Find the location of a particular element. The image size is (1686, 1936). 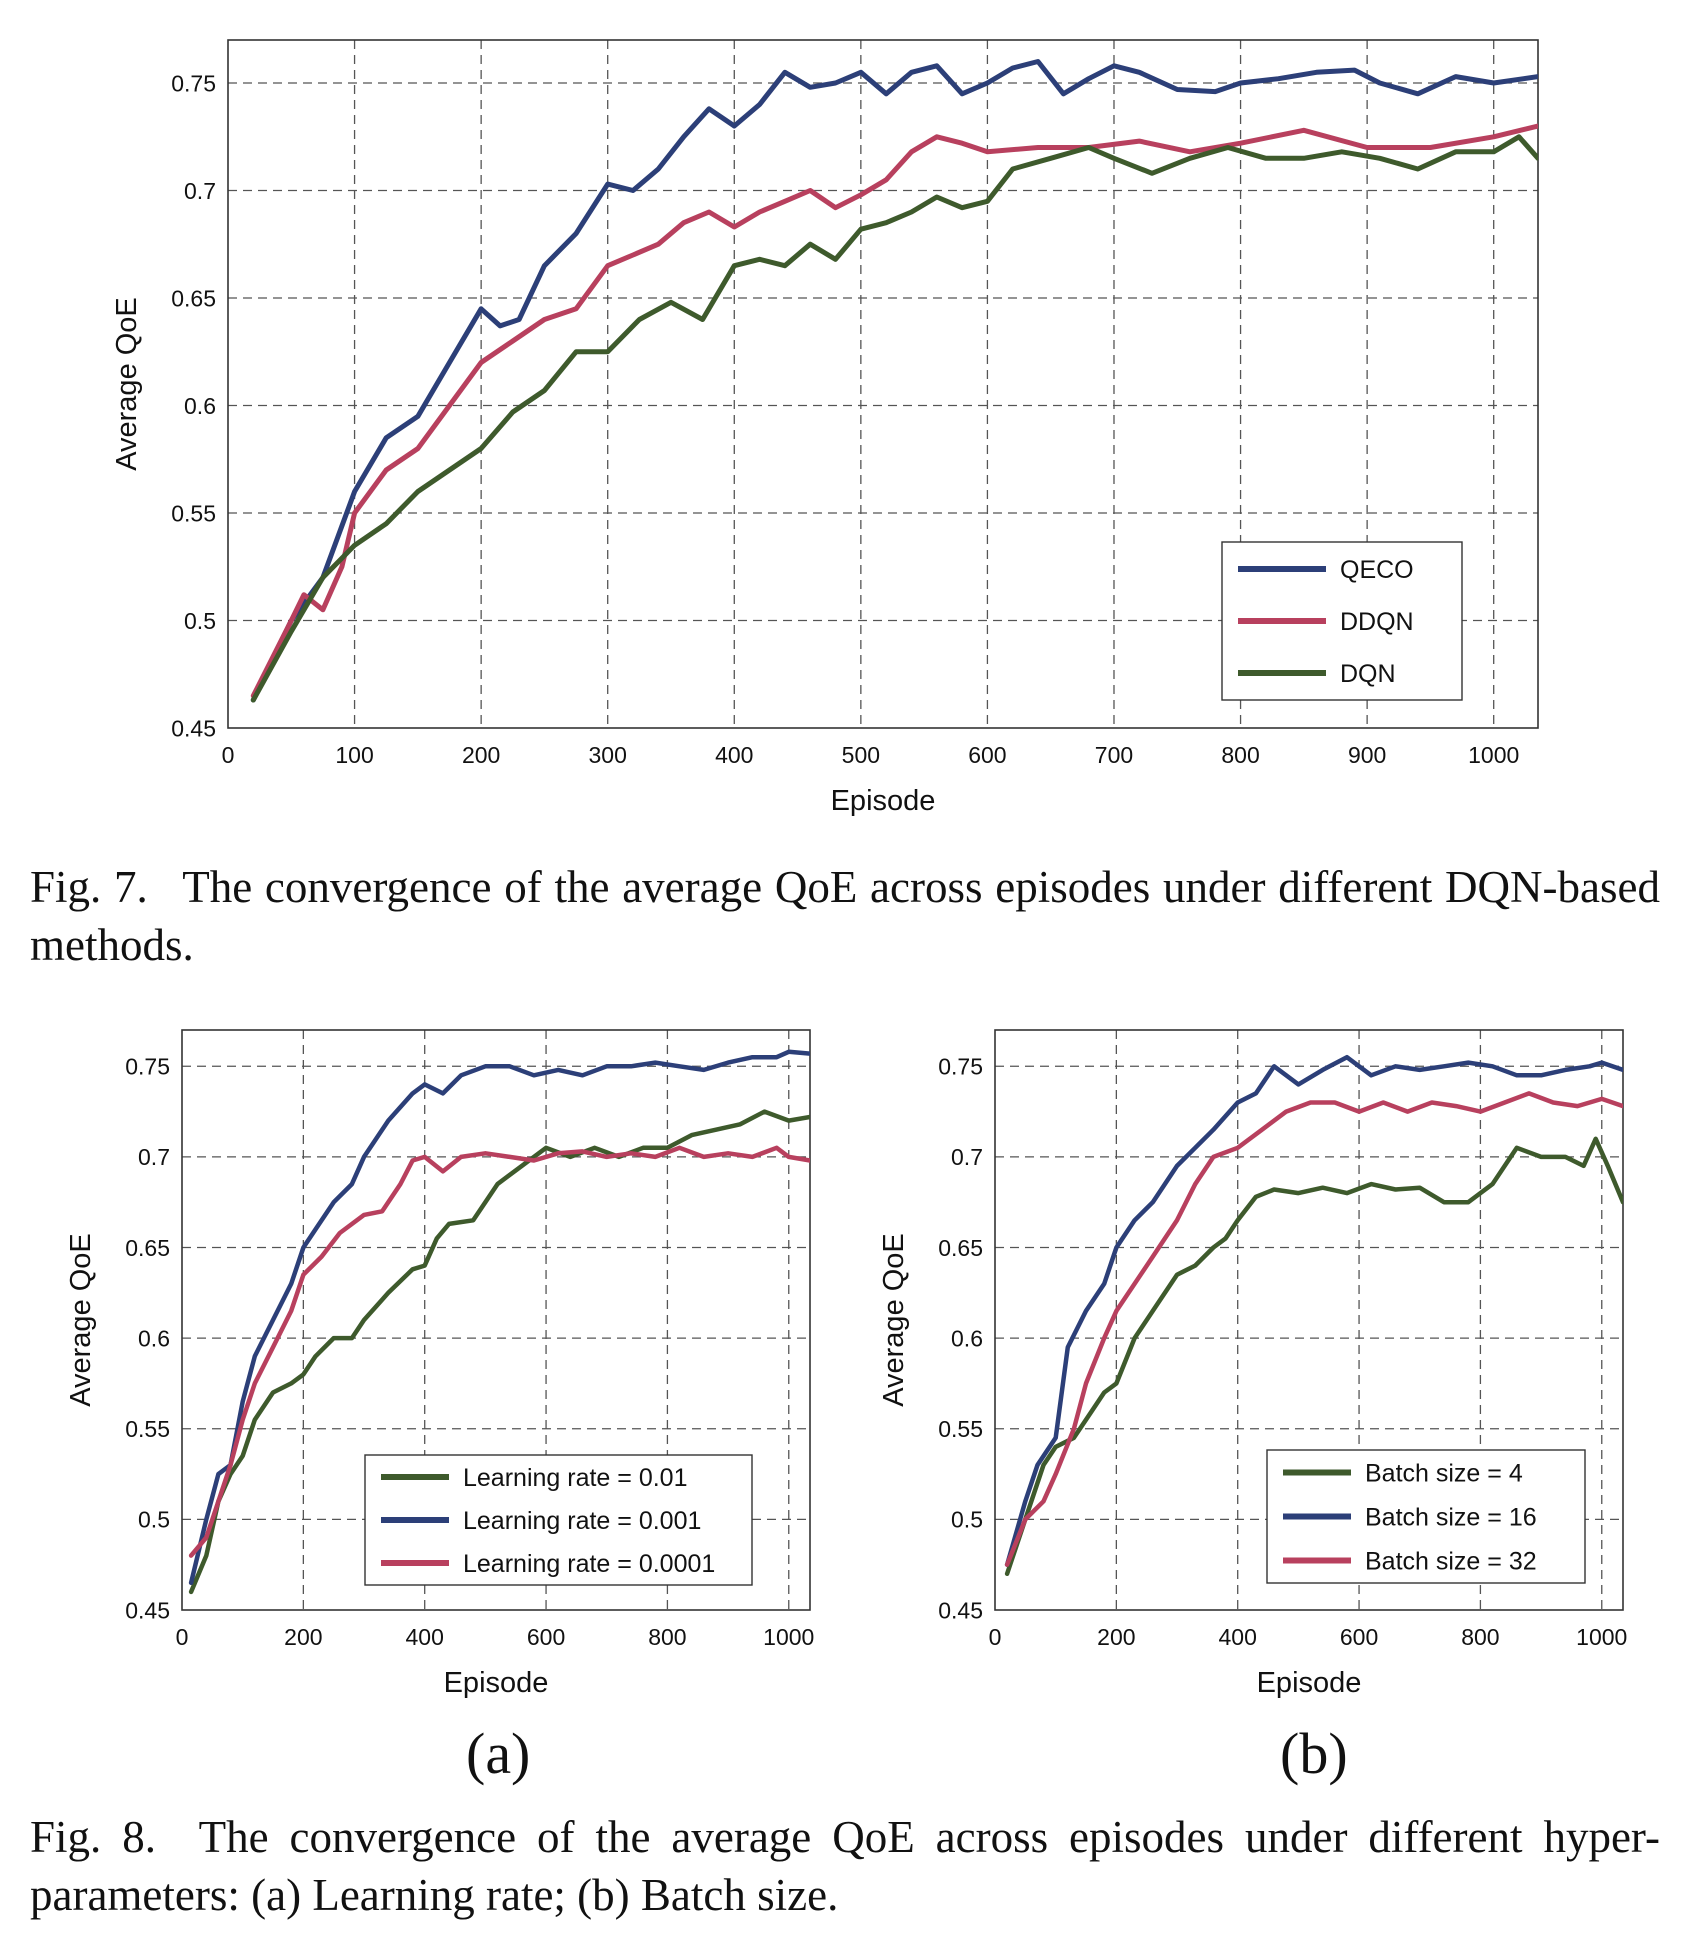

fig8a-xtick-label: 200 is located at coordinates (303, 1637).